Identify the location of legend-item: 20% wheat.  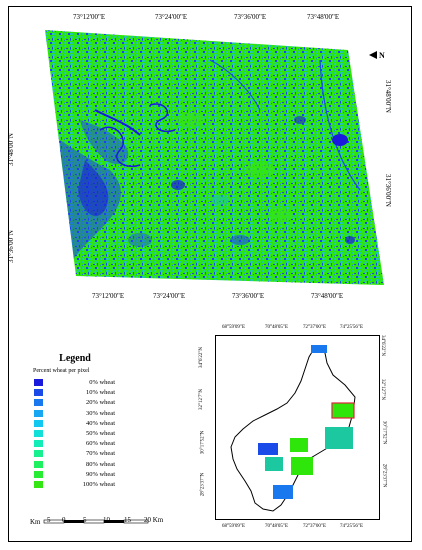
(74, 402).